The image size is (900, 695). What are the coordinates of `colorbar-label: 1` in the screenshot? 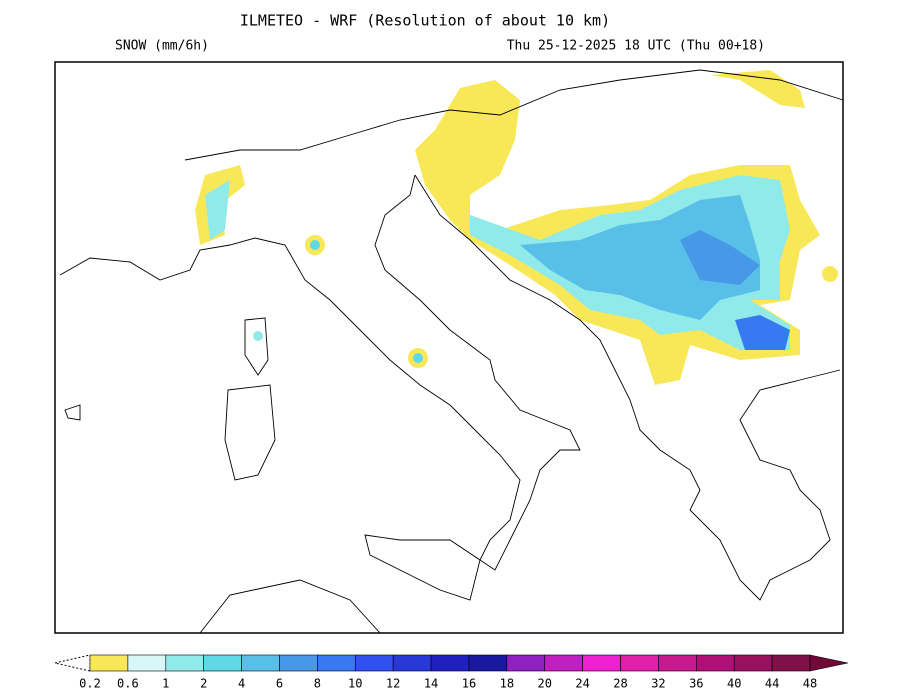 It's located at (165, 684).